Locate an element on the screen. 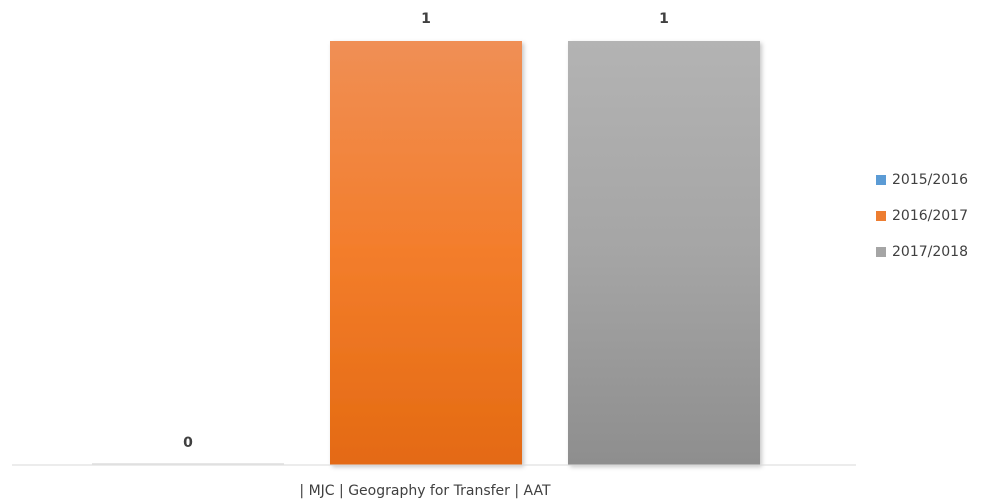 This screenshot has height=500, width=983. legend-swatch-2017-2018 is located at coordinates (881, 252).